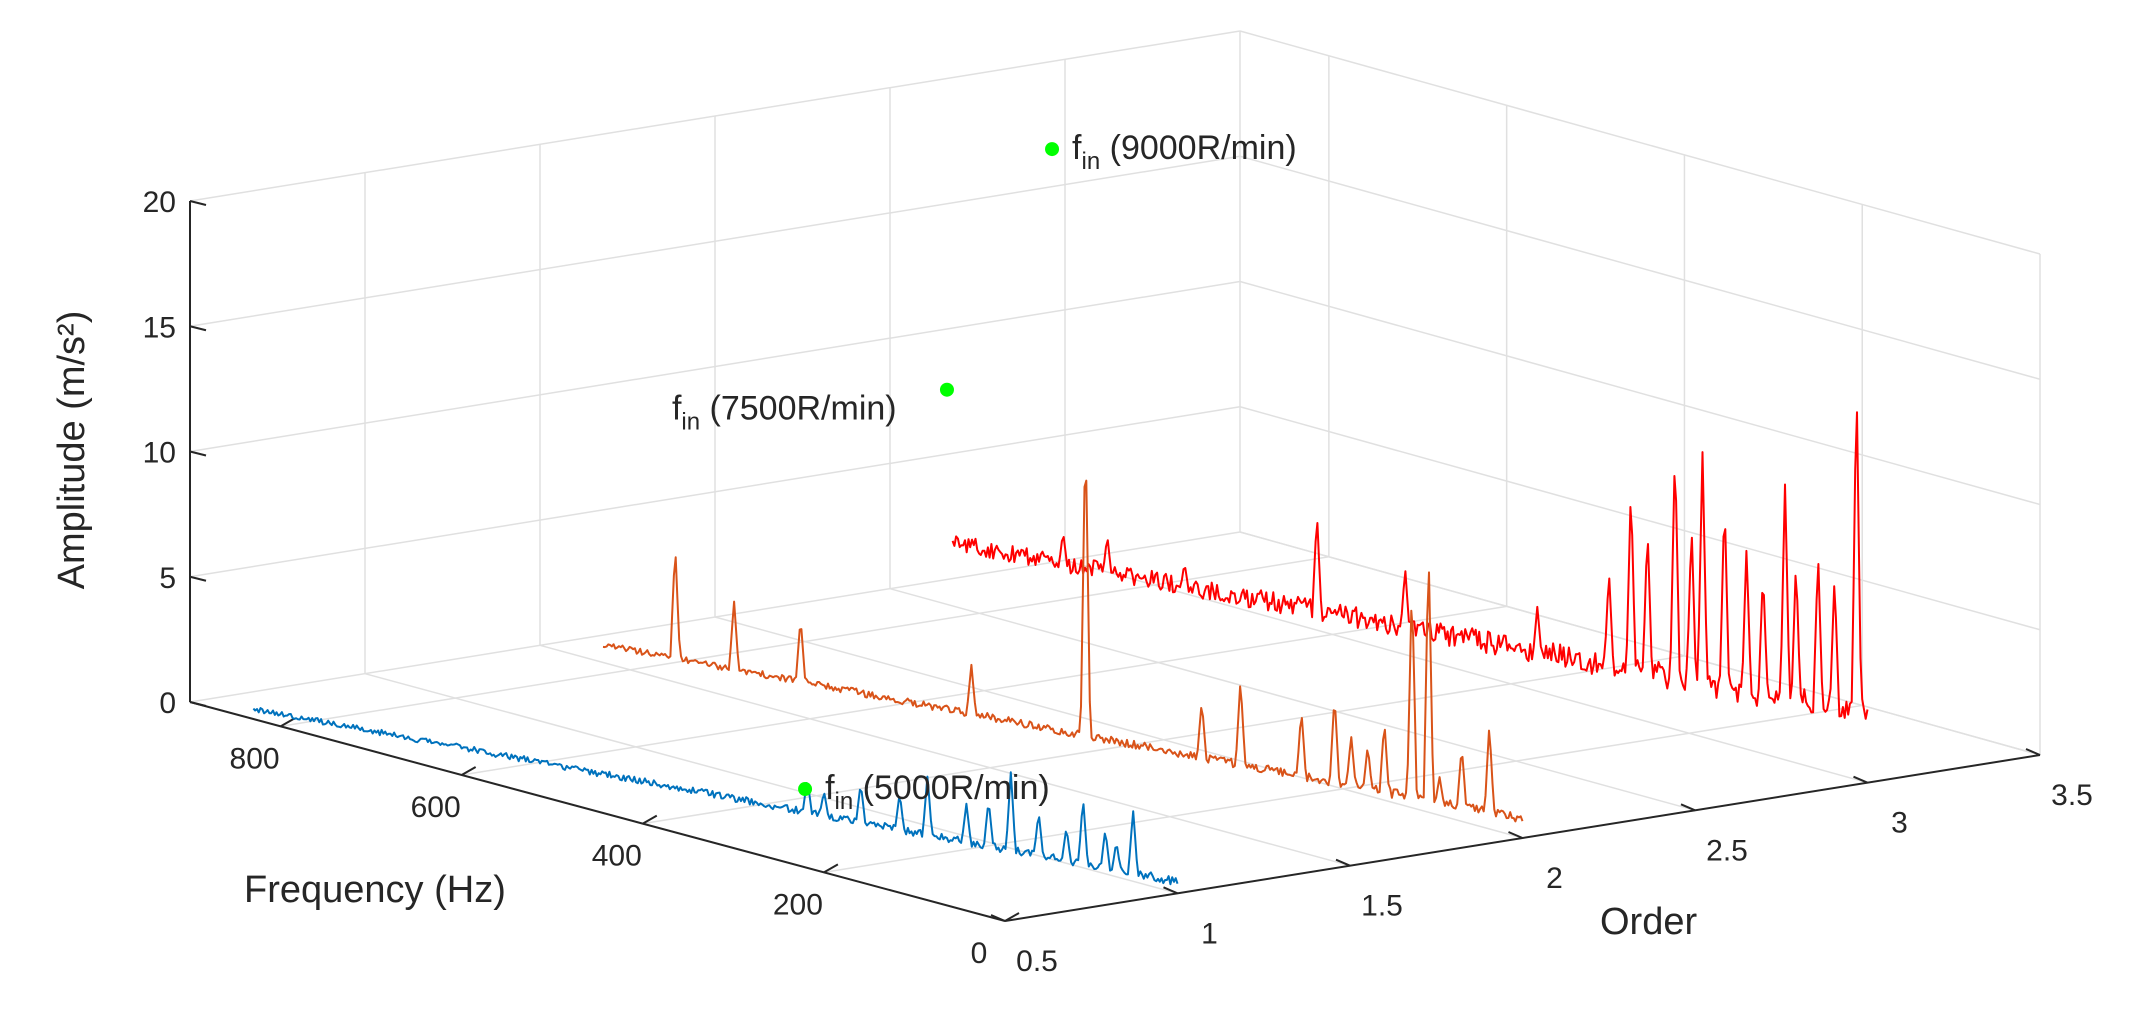 Image resolution: width=2148 pixels, height=1017 pixels. I want to click on frequency-axis-line, so click(597, 811).